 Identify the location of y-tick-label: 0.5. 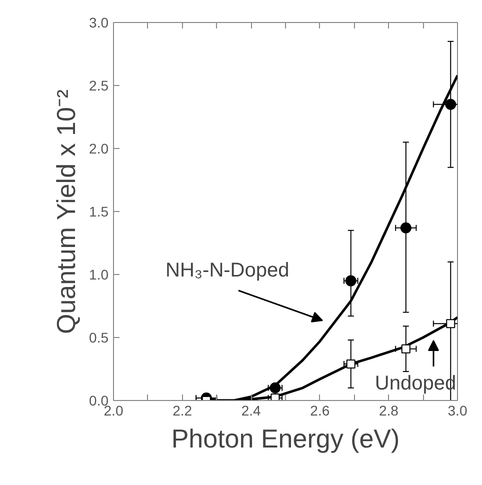
(99, 338).